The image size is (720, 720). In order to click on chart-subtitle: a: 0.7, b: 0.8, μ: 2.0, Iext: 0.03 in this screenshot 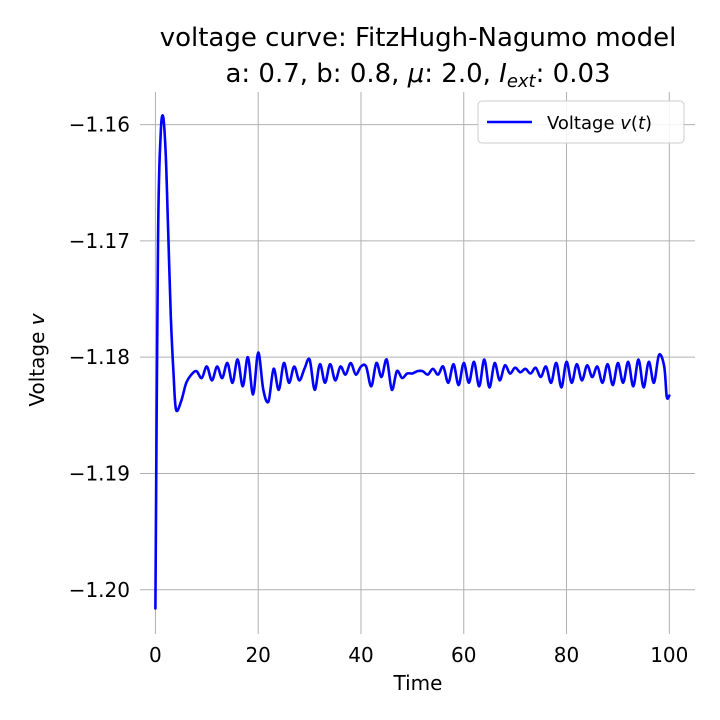, I will do `click(417, 75)`.